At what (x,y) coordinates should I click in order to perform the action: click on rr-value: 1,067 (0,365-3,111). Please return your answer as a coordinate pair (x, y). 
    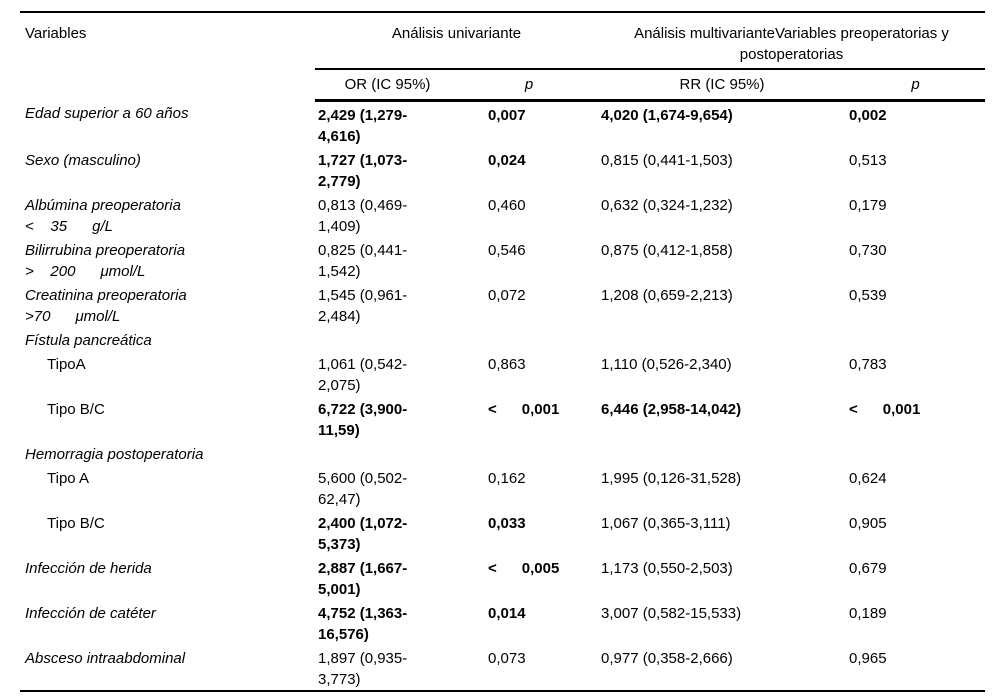
    Looking at the image, I should click on (666, 523).